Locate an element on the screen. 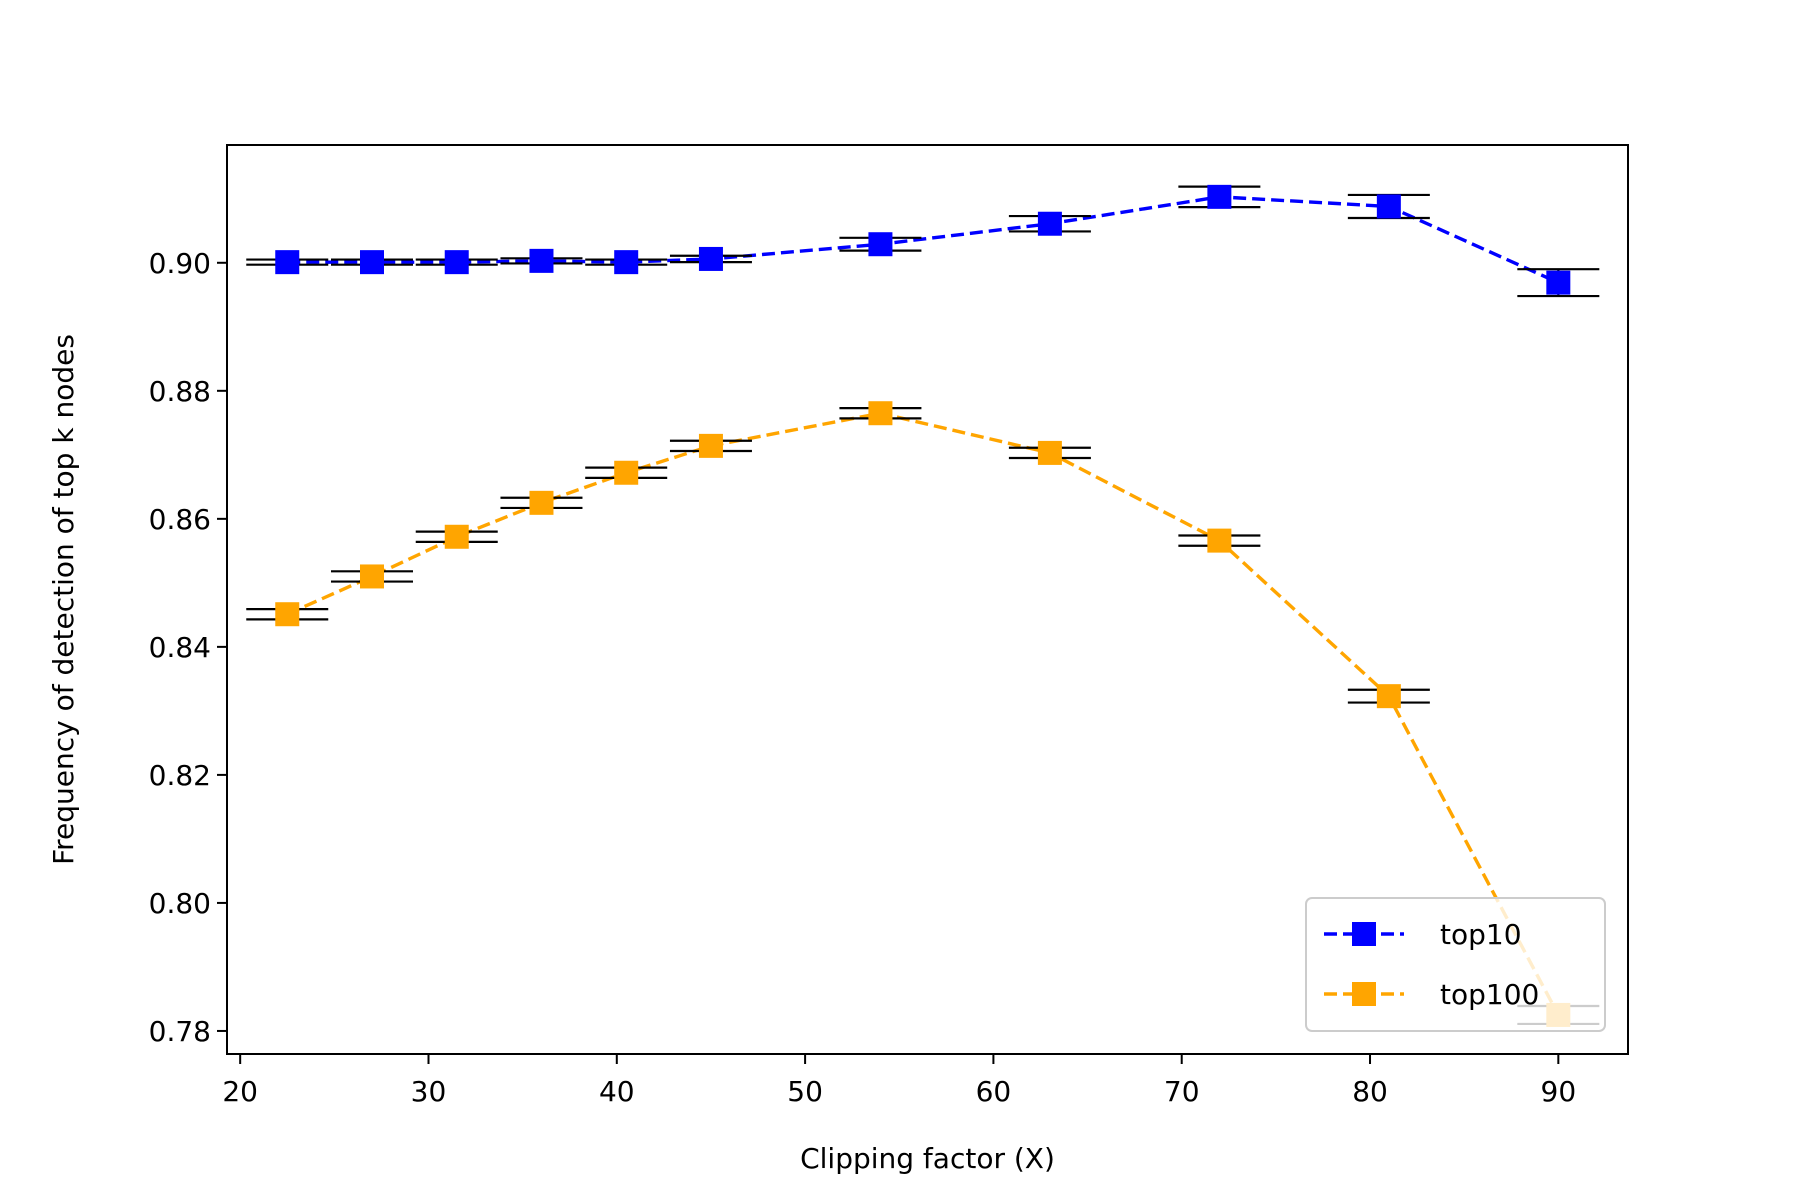 The image size is (1800, 1200). x-tick-label: 60 is located at coordinates (994, 1091).